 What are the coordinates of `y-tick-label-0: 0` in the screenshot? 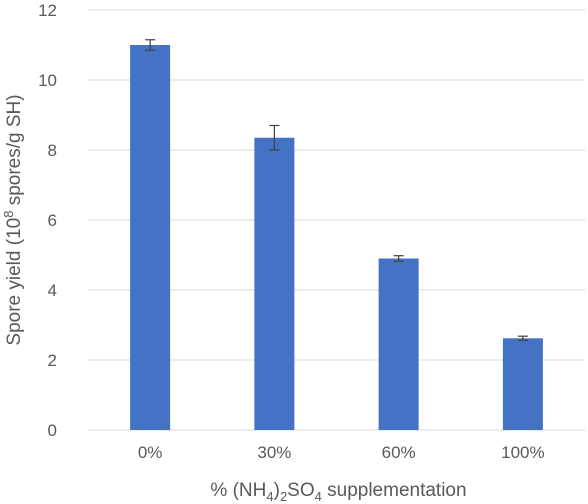 It's located at (52, 430).